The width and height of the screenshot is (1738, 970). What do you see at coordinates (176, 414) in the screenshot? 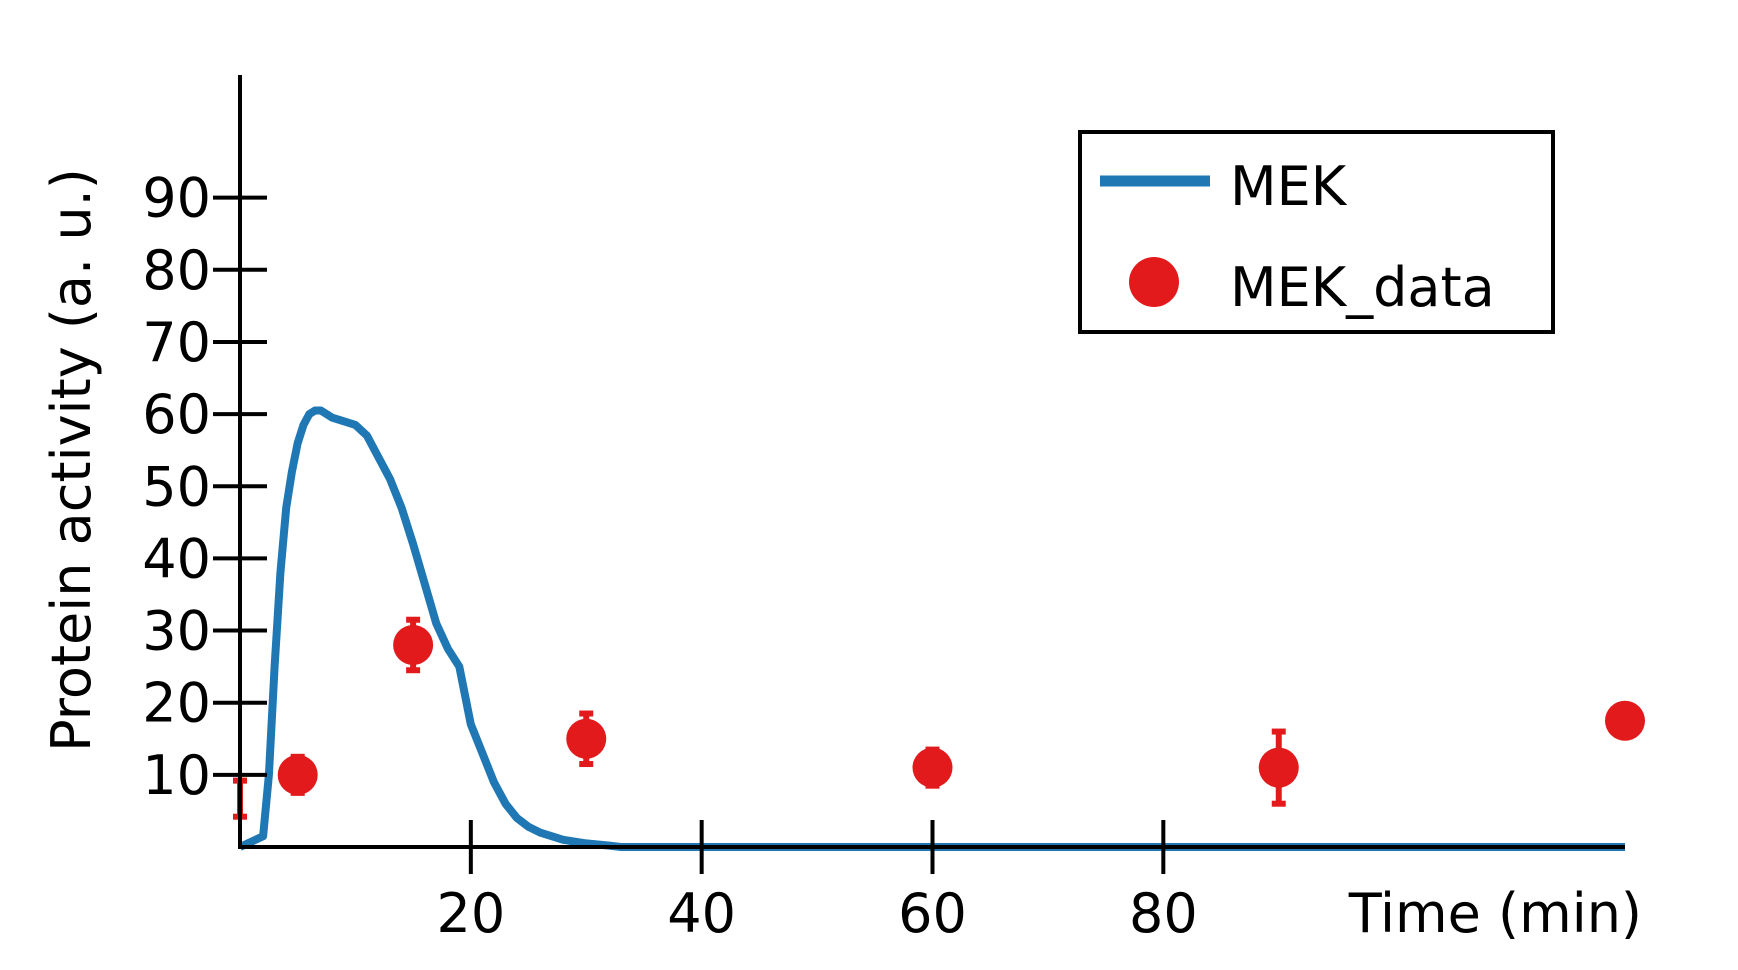
I see `y-tick-label: 60` at bounding box center [176, 414].